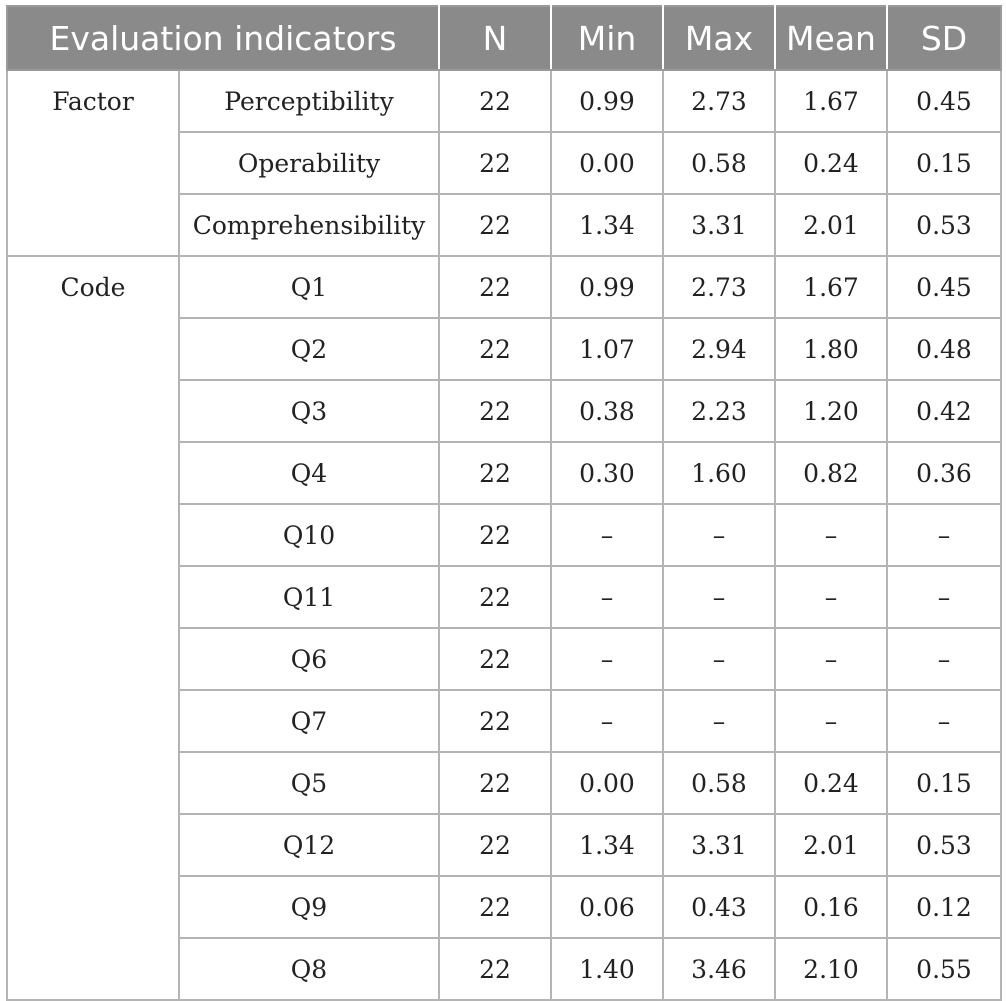 This screenshot has height=1001, width=1006. I want to click on cell-max: 1.60, so click(719, 473).